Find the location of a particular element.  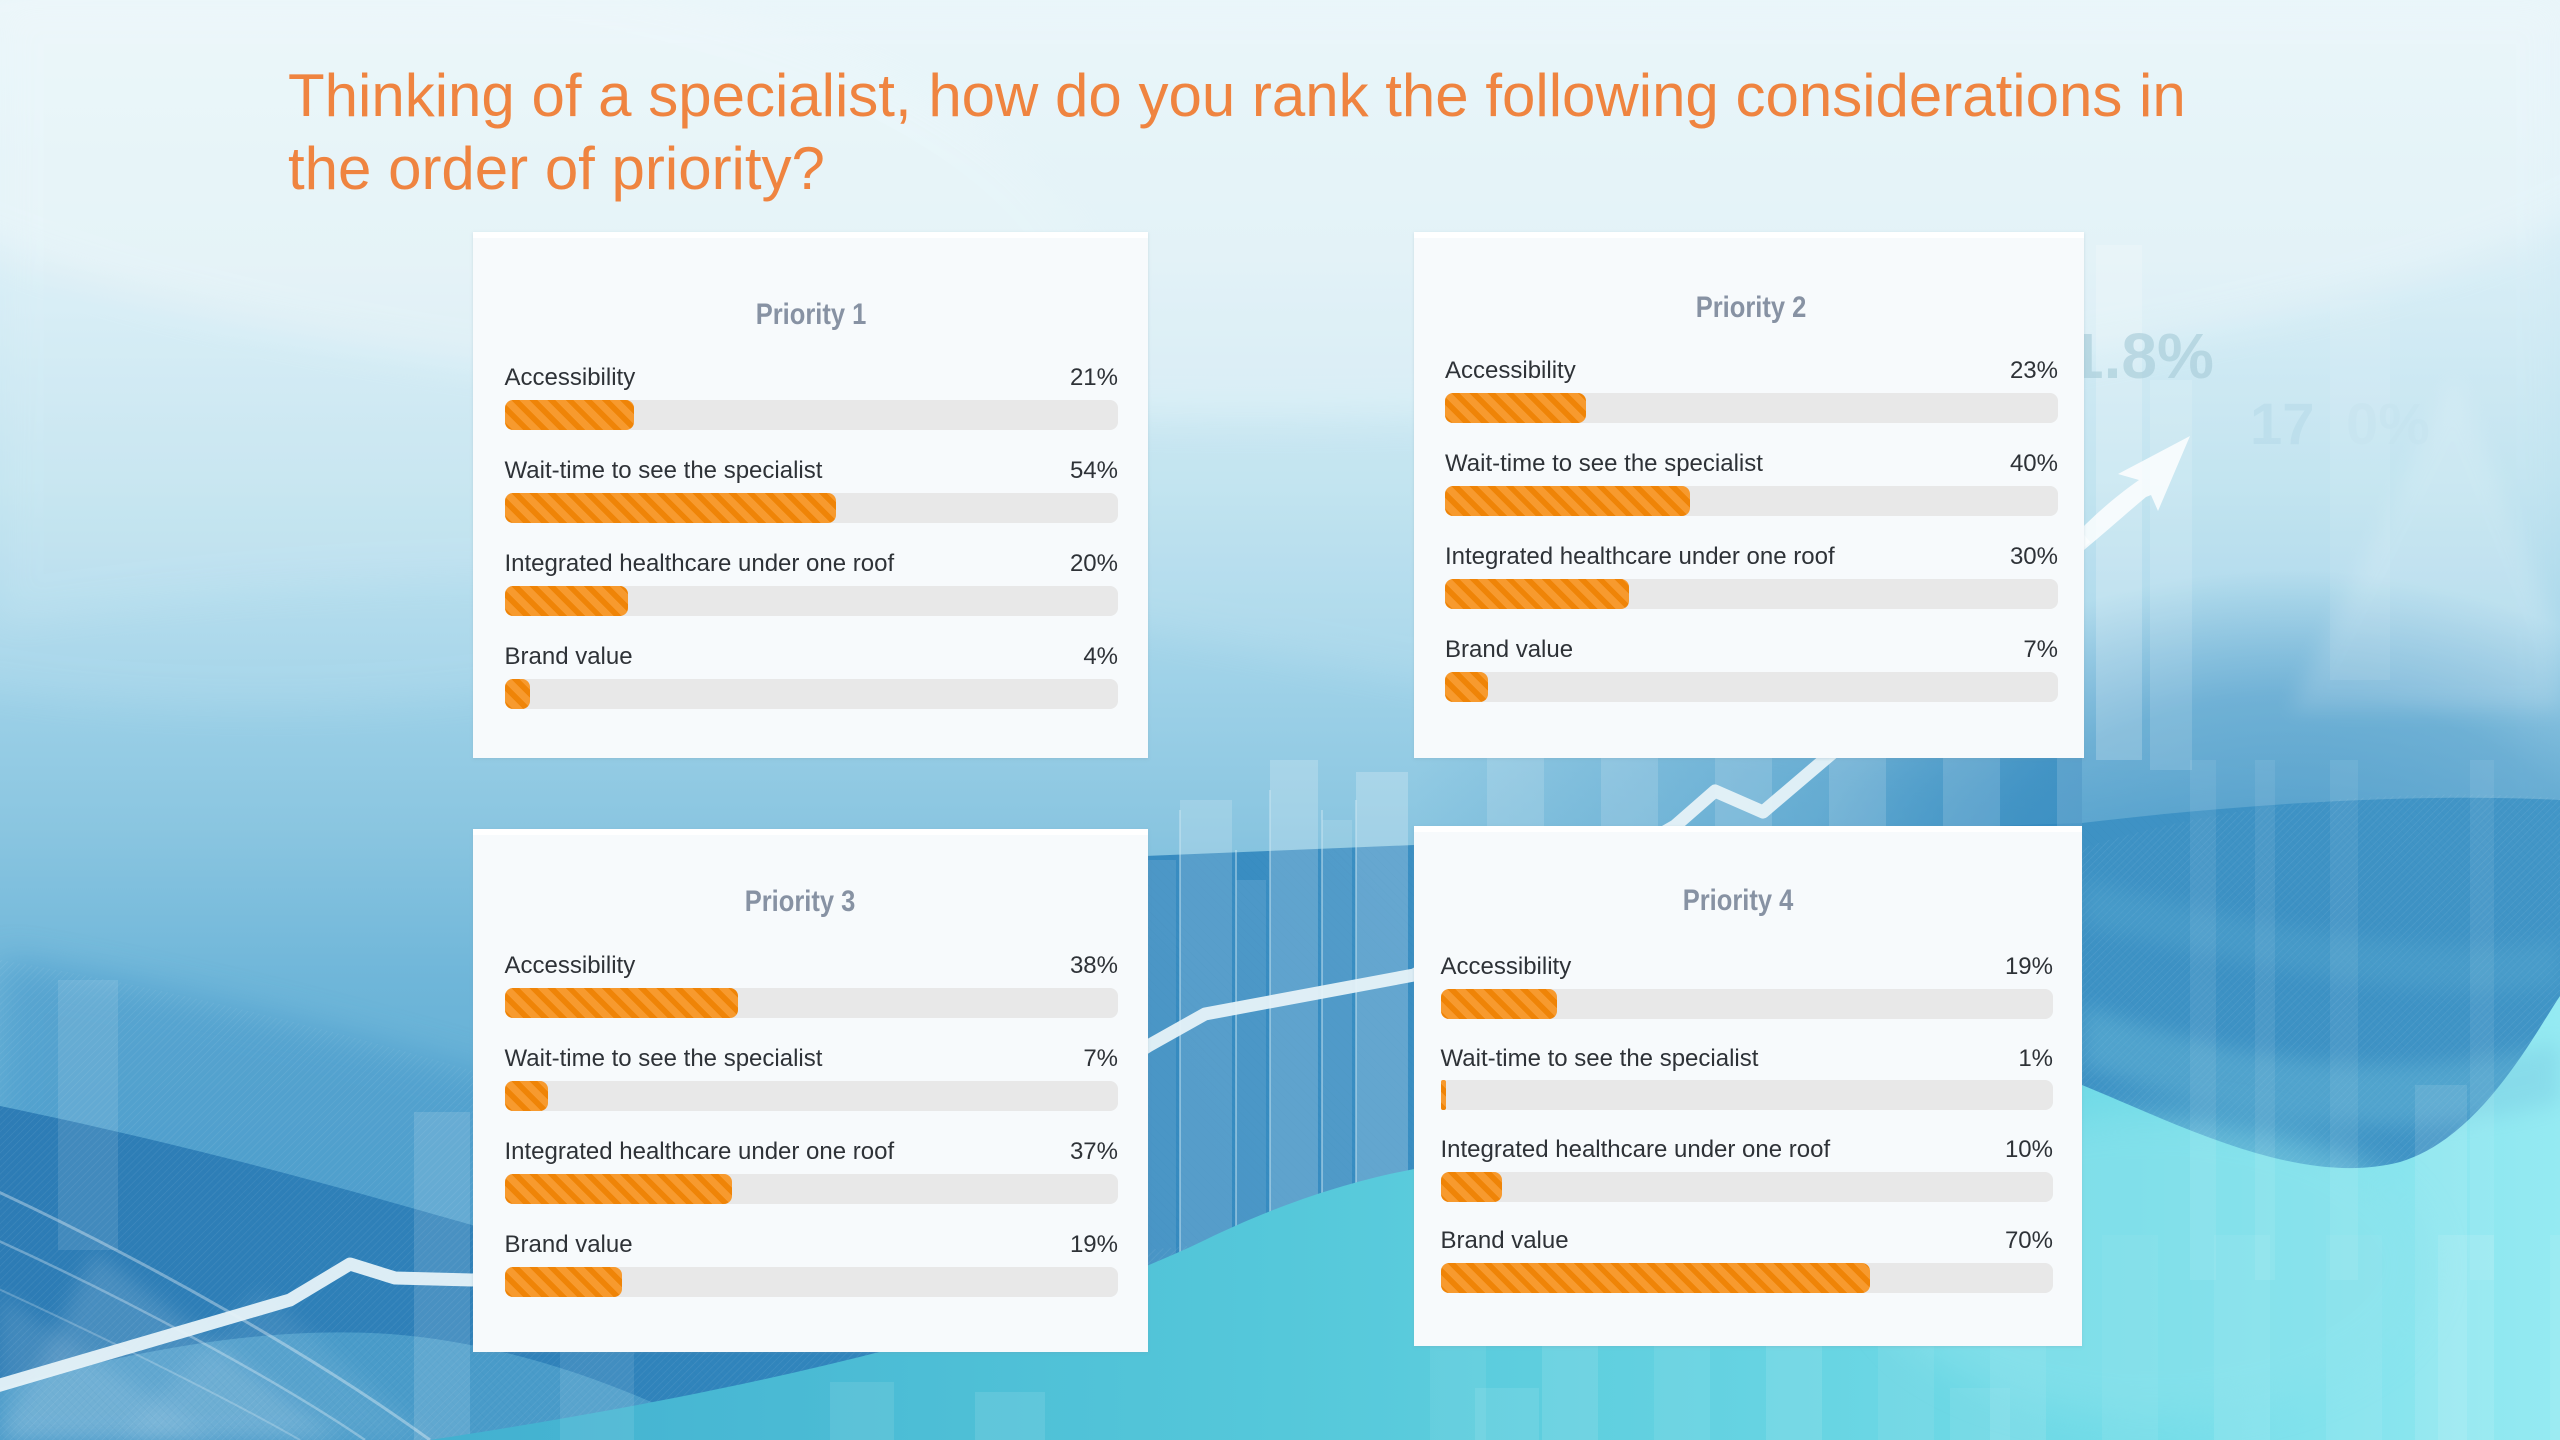

svg-text: 17 is located at coordinates (2282, 424).